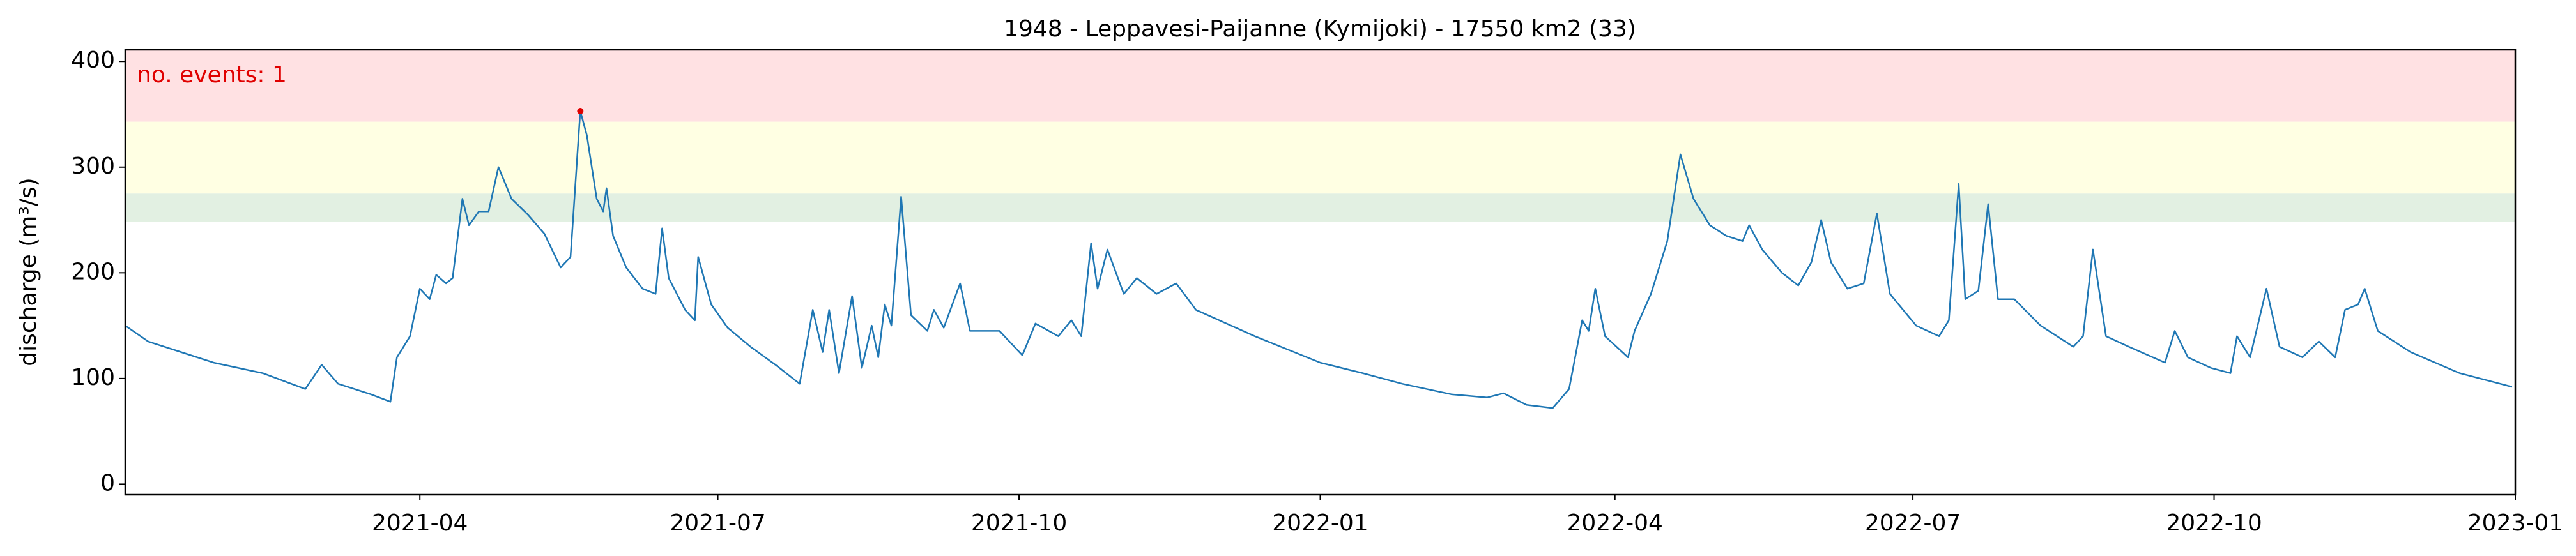 The width and height of the screenshot is (2576, 556). Describe the element at coordinates (1913, 523) in the screenshot. I see `x-tick-label: 2022-07` at that location.